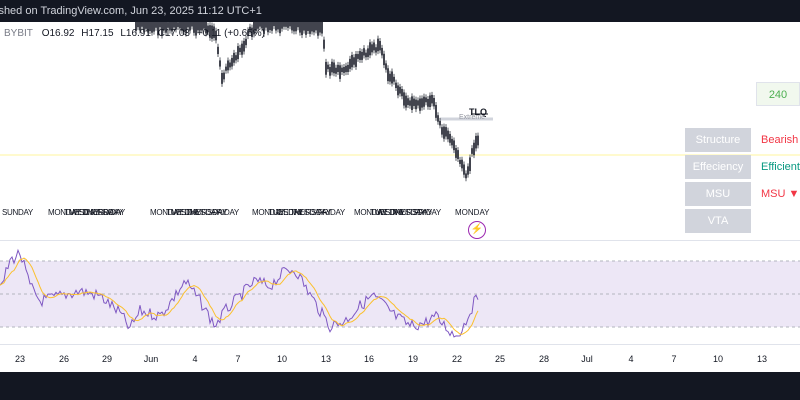 This screenshot has height=400, width=800. Describe the element at coordinates (472, 212) in the screenshot. I see `day-label-last: MONDAY` at that location.